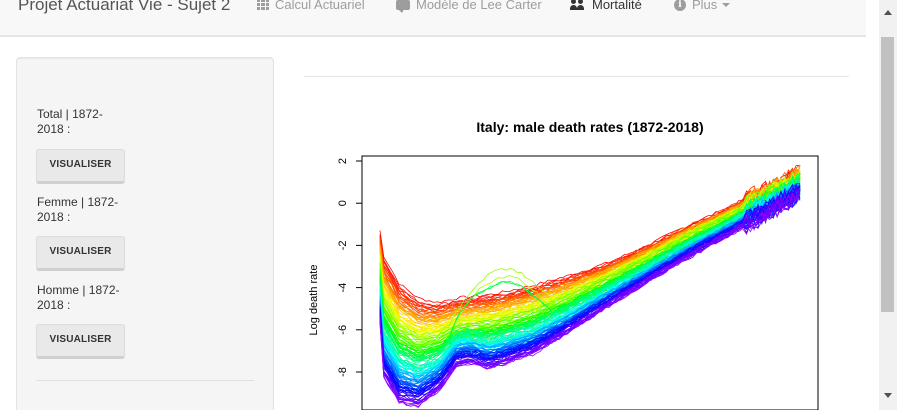 Image resolution: width=897 pixels, height=410 pixels. What do you see at coordinates (343, 161) in the screenshot?
I see `y-tick-label: 2` at bounding box center [343, 161].